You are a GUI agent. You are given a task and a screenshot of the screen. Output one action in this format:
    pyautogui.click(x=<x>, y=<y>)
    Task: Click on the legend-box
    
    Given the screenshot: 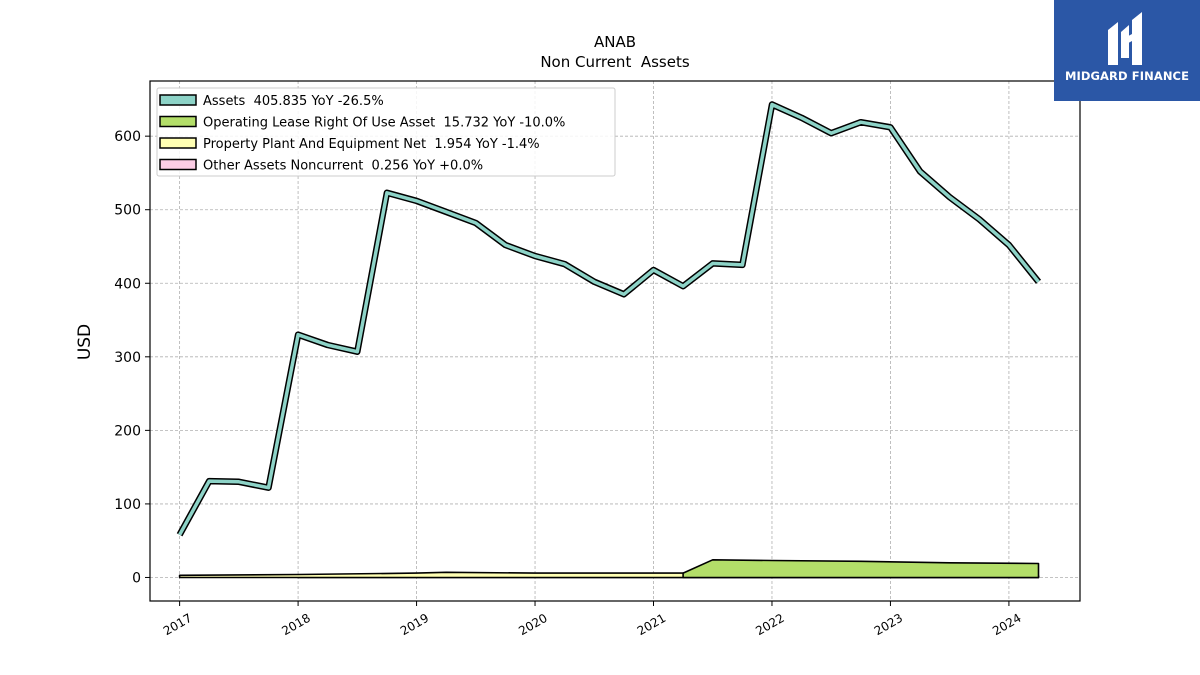 What is the action you would take?
    pyautogui.click(x=386, y=132)
    